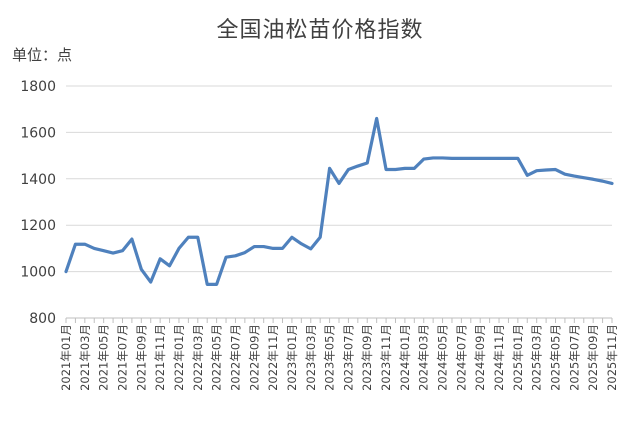 The height and width of the screenshot is (432, 640). Describe the element at coordinates (330, 357) in the screenshot. I see `x-tick-label: 2023年05月` at that location.